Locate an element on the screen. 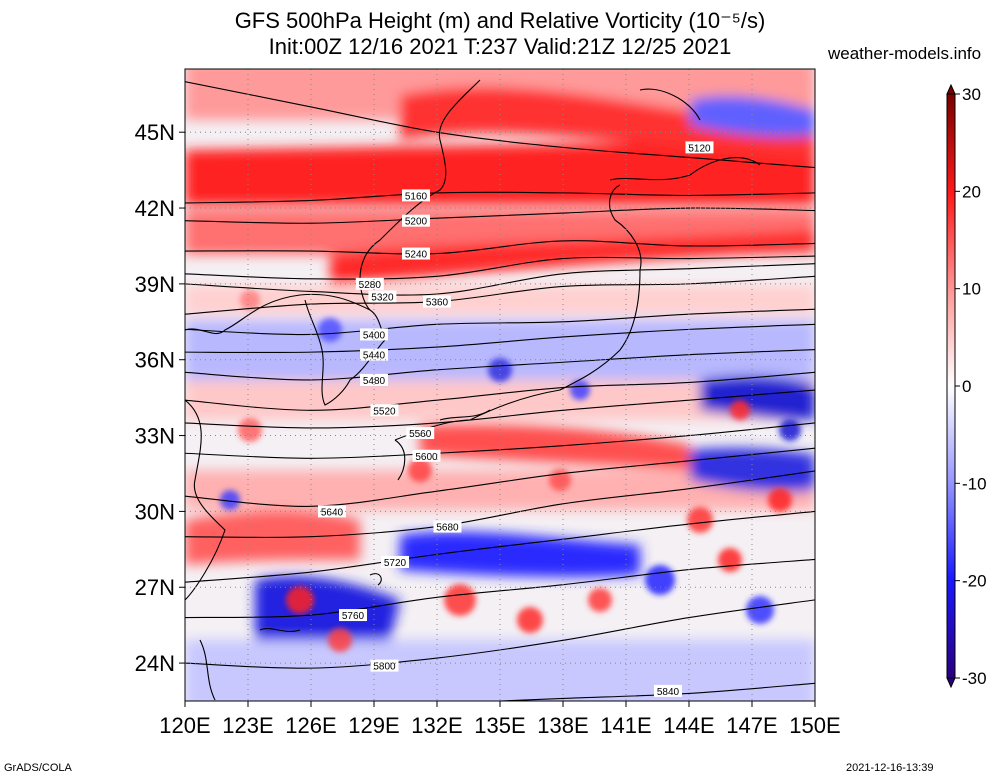 Image resolution: width=1000 pixels, height=779 pixels. contour-label: 5320 is located at coordinates (382, 298).